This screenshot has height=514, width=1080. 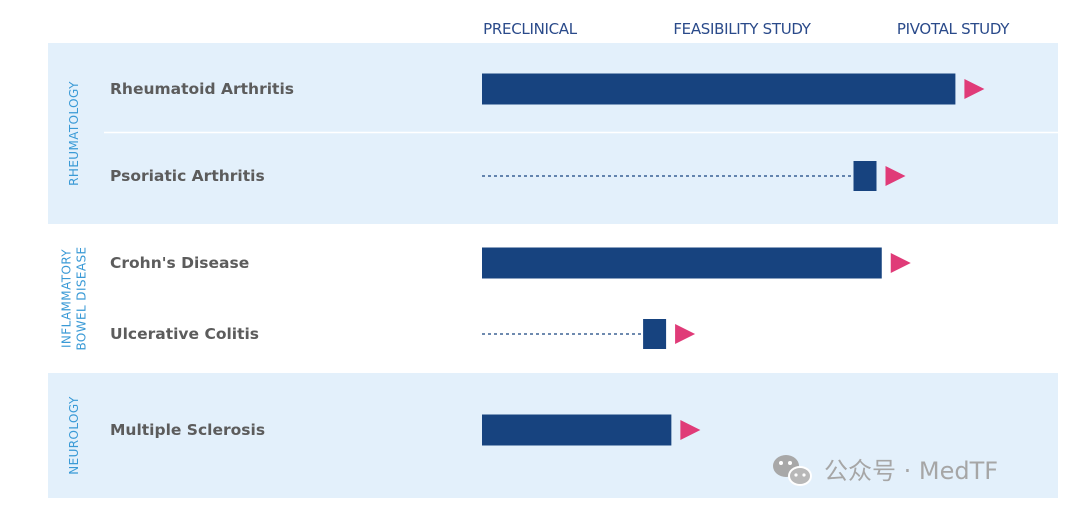 What do you see at coordinates (911, 471) in the screenshot?
I see `watermark-text: 公众号 · MedTF` at bounding box center [911, 471].